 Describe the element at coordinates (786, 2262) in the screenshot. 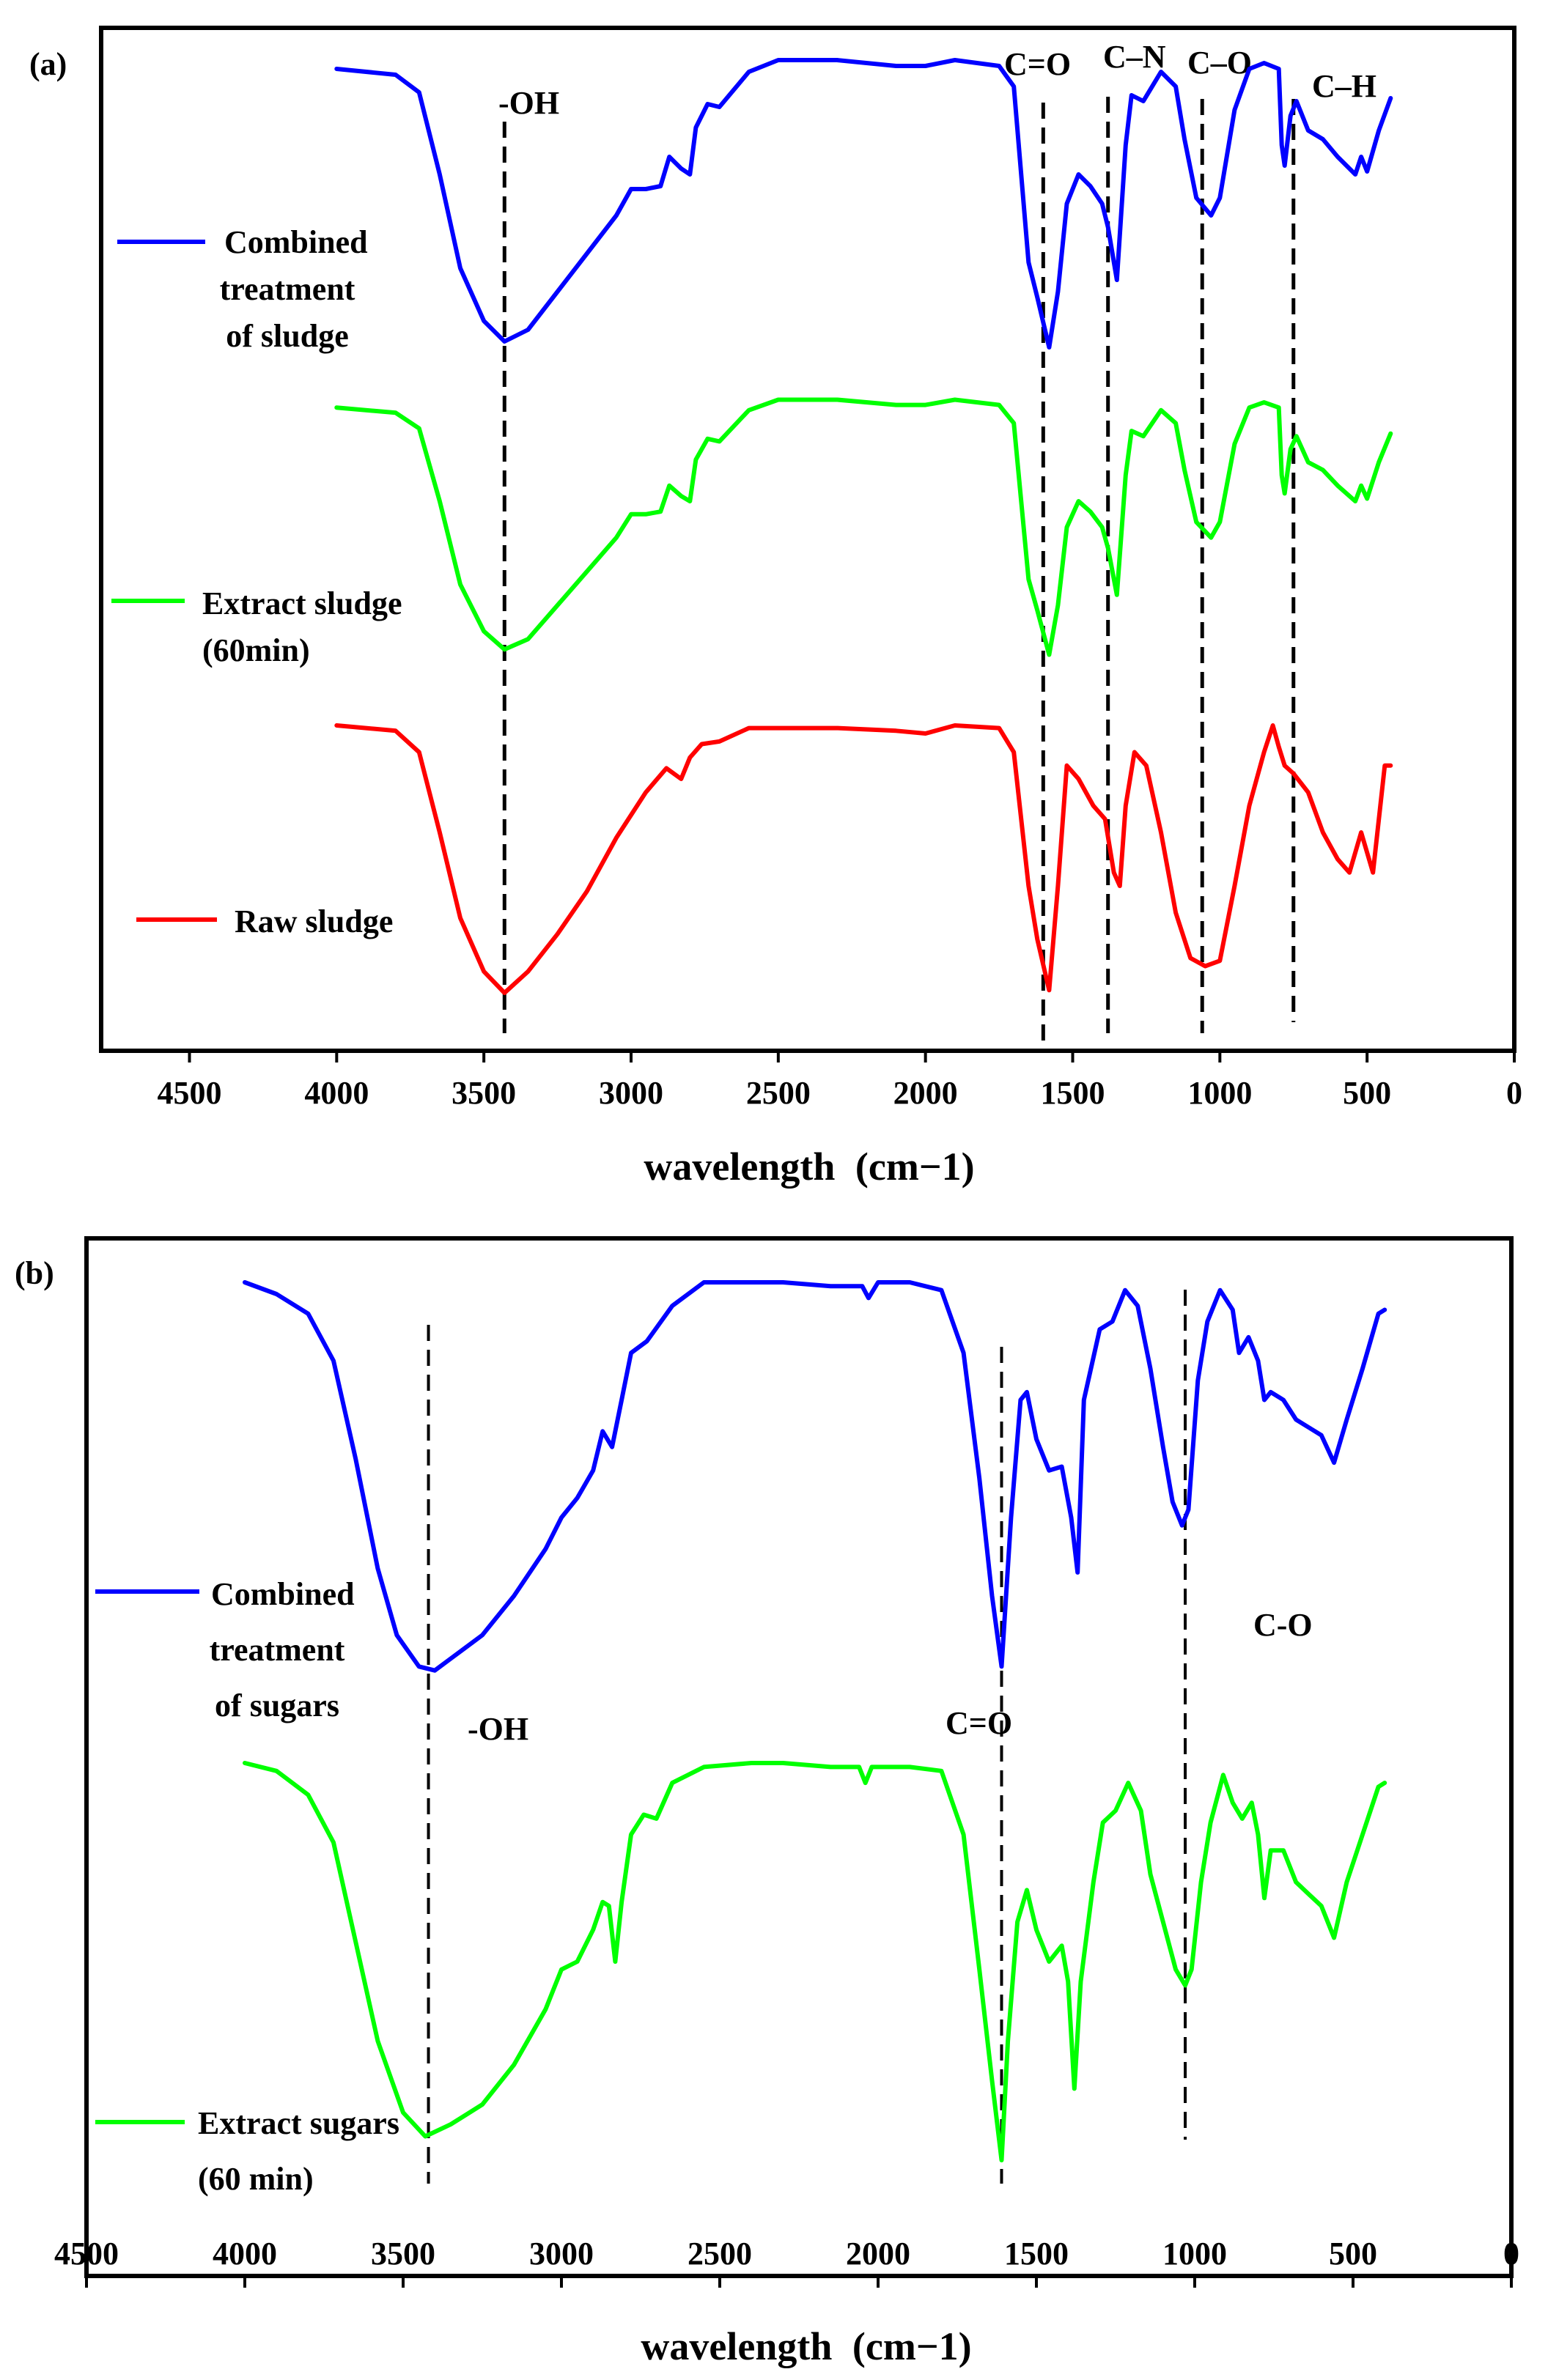

I see `x-axis-b: 4500 4000 3500 3000 2500 2000 1500 1000 500 0` at that location.